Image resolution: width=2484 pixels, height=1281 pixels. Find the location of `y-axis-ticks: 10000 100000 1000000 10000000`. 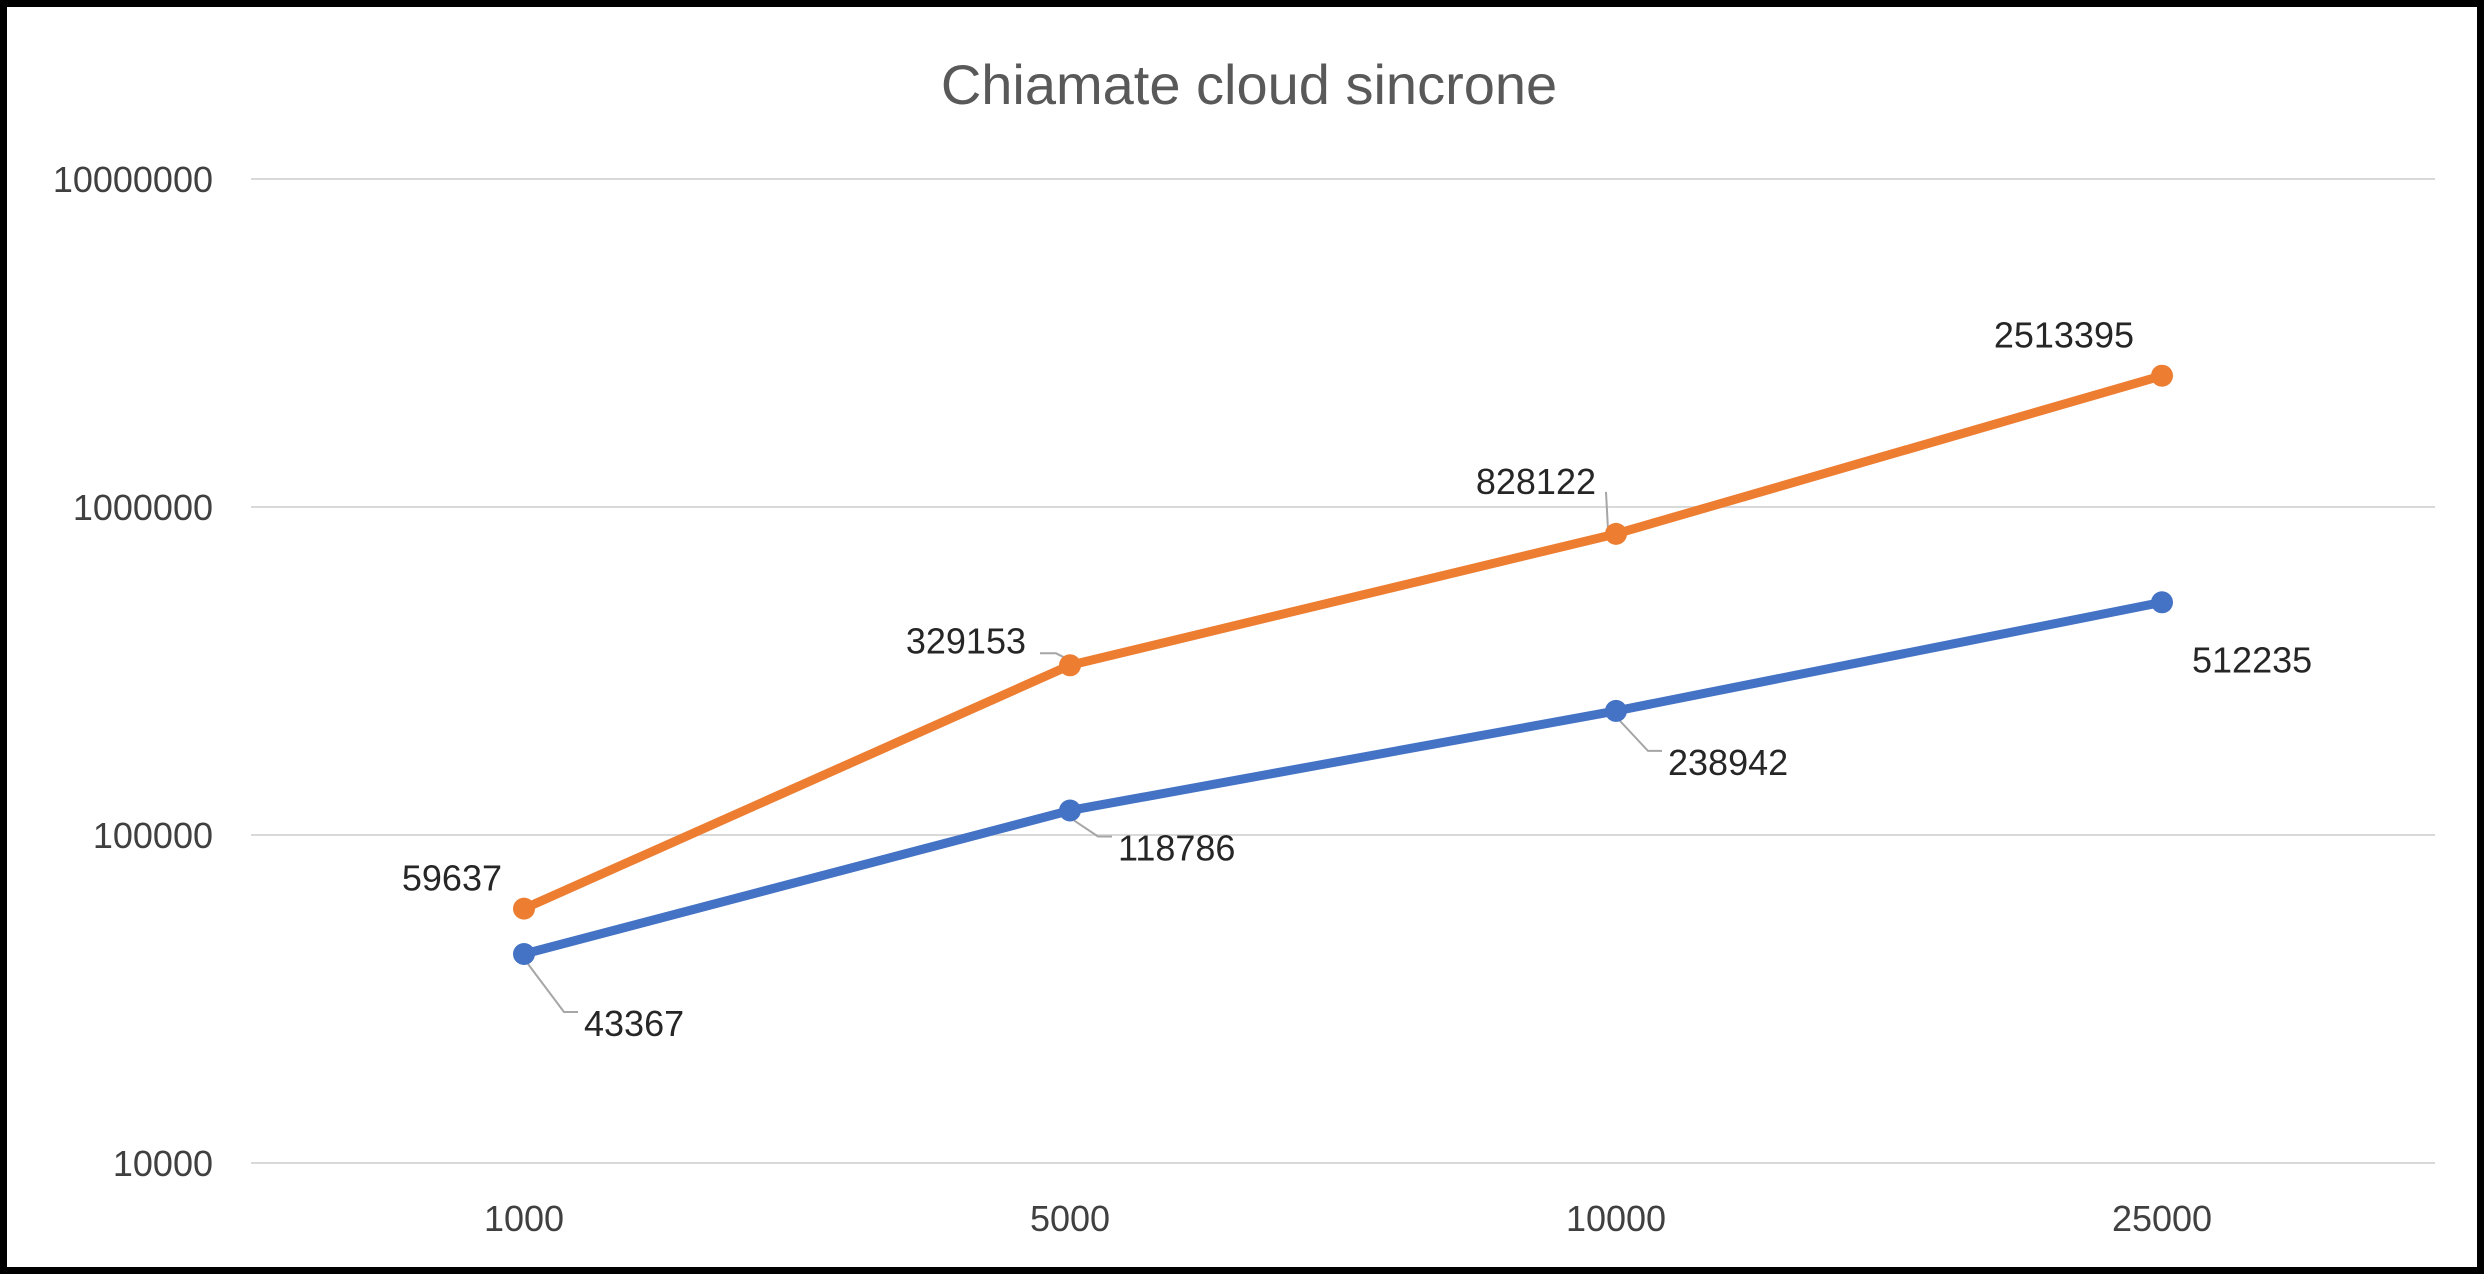

y-axis-ticks: 10000 100000 1000000 10000000 is located at coordinates (133, 671).